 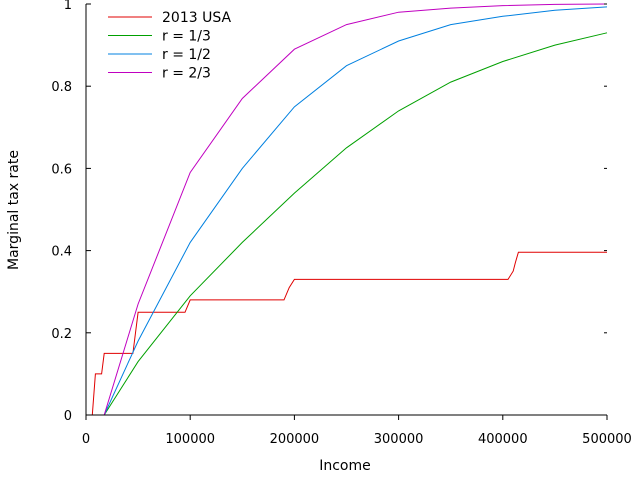 What do you see at coordinates (190, 439) in the screenshot?
I see `x-tick-label: 100000` at bounding box center [190, 439].